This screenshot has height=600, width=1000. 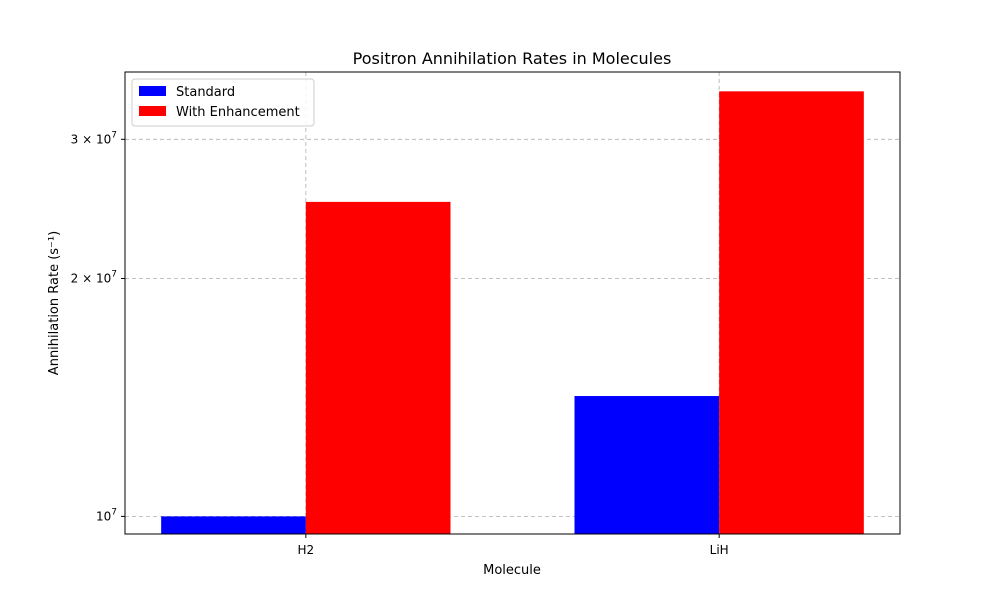 What do you see at coordinates (791, 312) in the screenshot?
I see `bar-with-enhancement-lih` at bounding box center [791, 312].